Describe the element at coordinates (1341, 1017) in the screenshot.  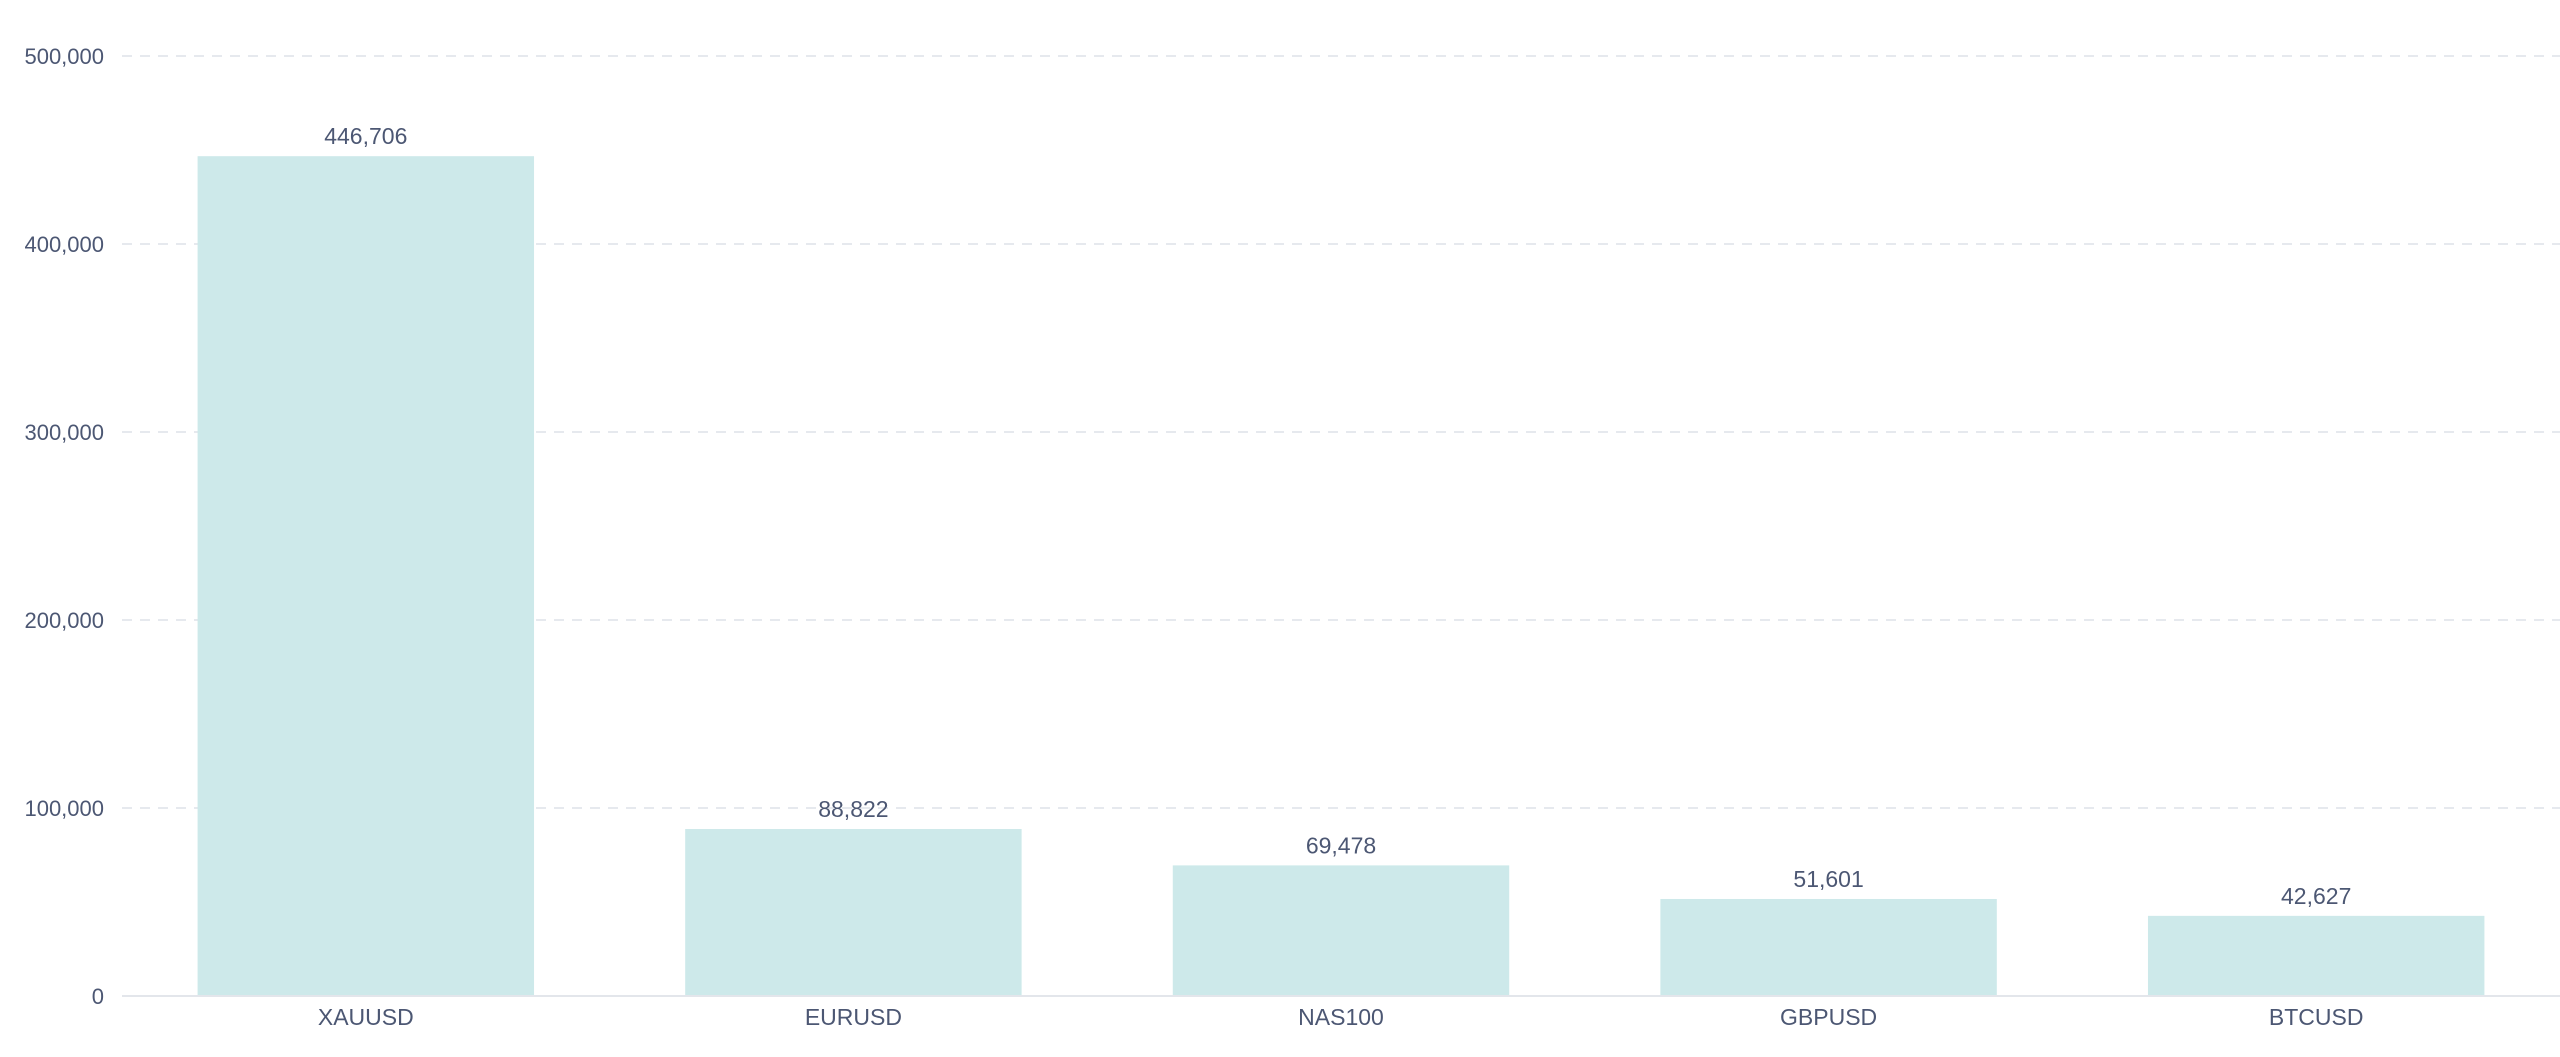
I see `x-tick-label: NAS100` at that location.